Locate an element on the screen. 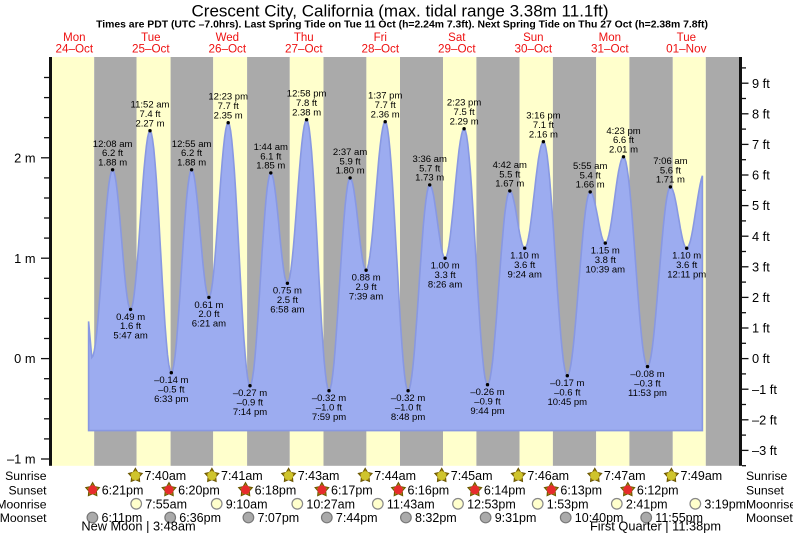  svg-text: 6:14pm is located at coordinates (505, 490).